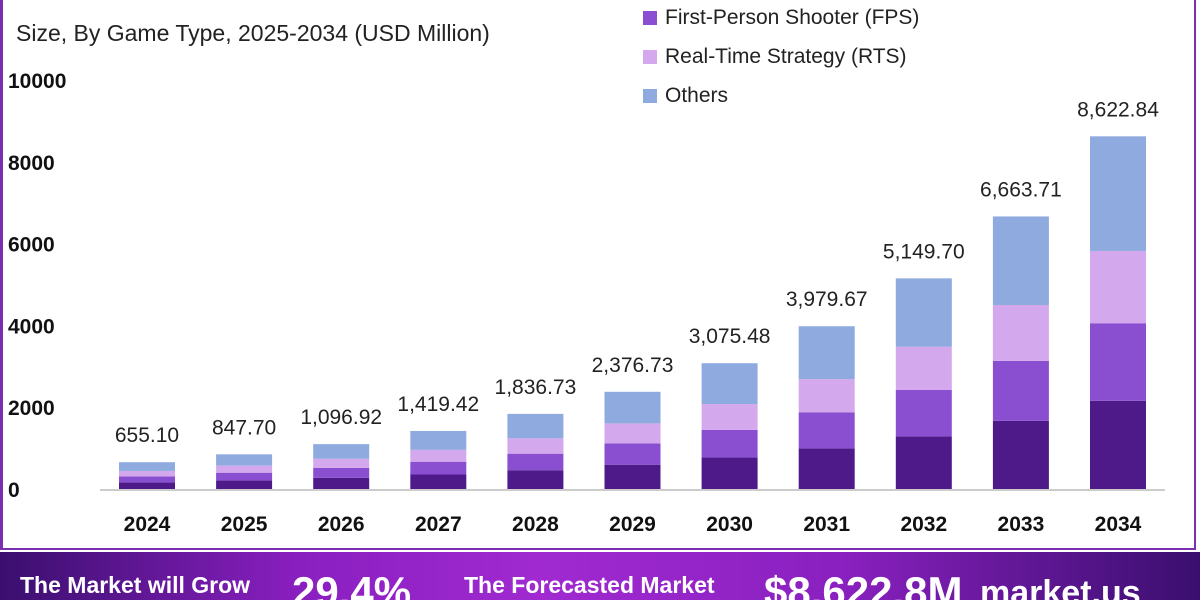 The width and height of the screenshot is (1200, 616). Describe the element at coordinates (730, 336) in the screenshot. I see `bar-total-label: 3,075.48` at that location.